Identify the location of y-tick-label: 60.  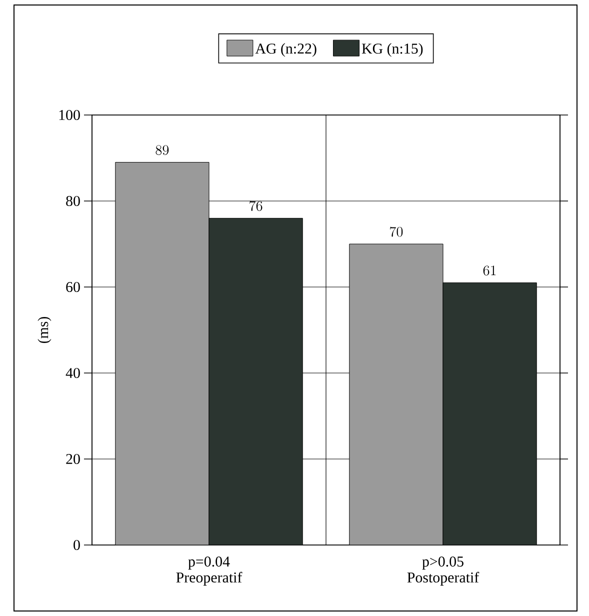
(73, 287).